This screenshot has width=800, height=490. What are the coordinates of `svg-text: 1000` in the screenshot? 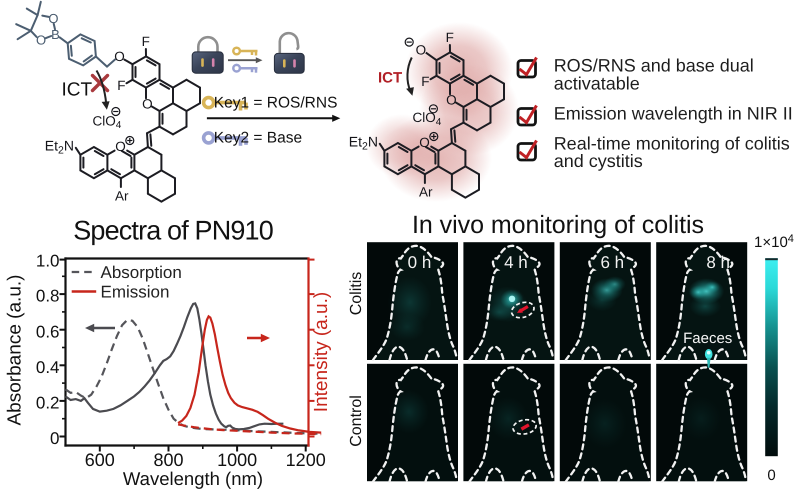 It's located at (237, 460).